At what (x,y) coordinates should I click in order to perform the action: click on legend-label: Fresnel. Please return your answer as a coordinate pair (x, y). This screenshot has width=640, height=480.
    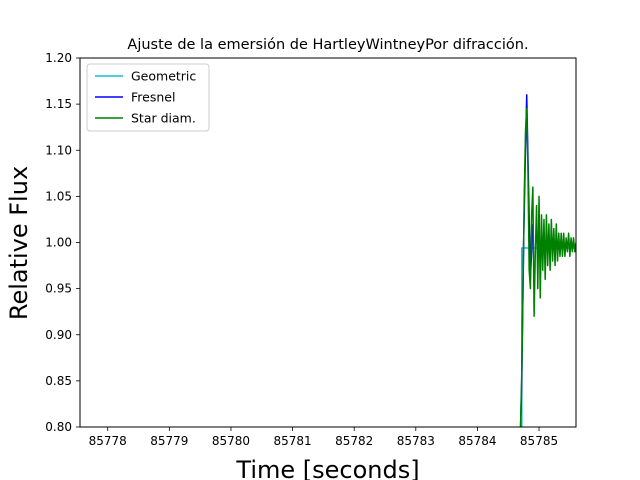
    Looking at the image, I should click on (153, 97).